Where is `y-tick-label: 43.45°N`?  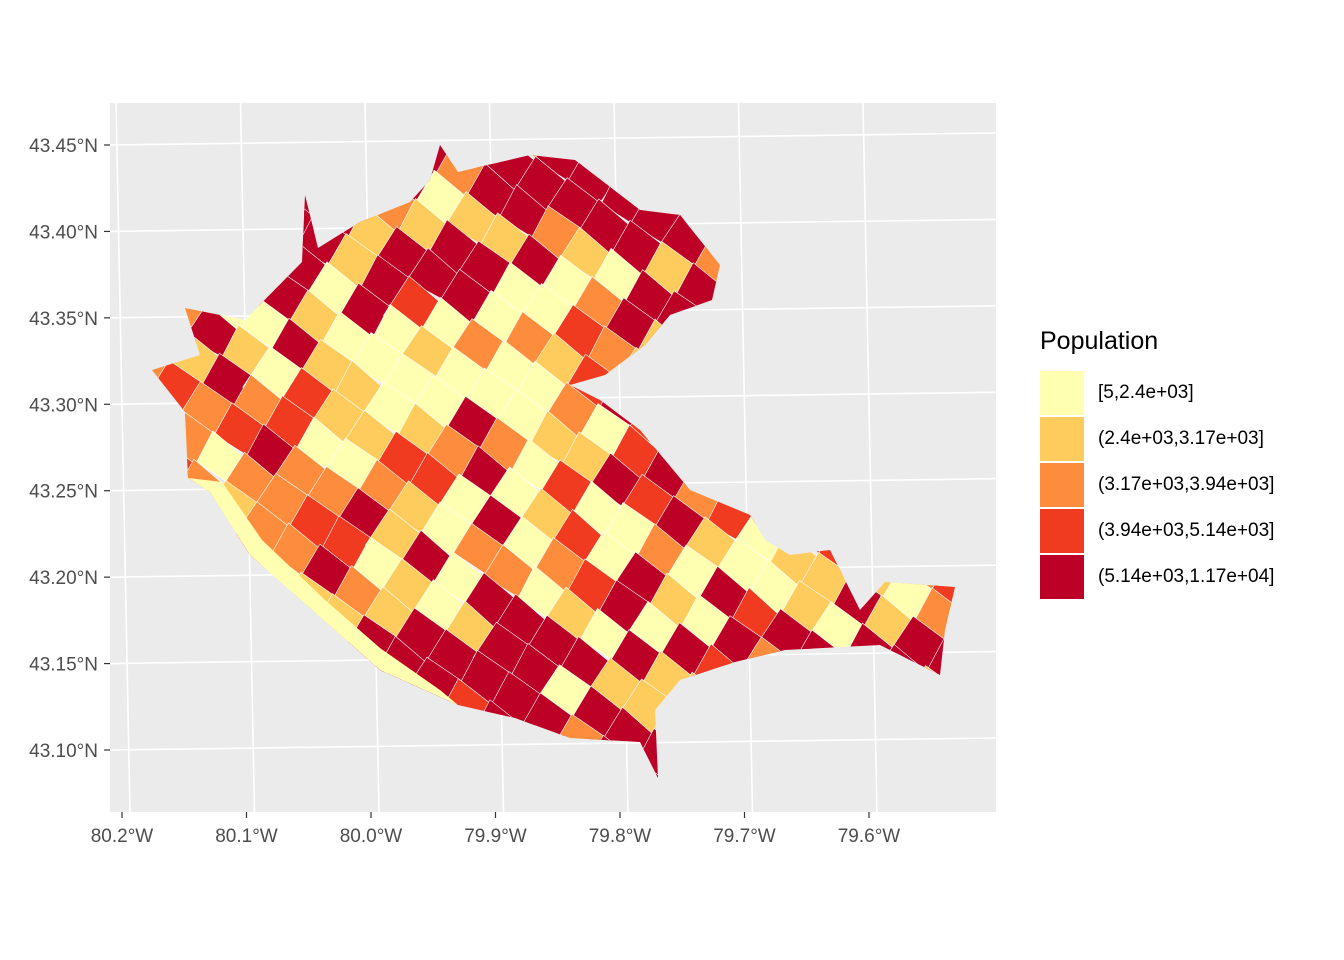
y-tick-label: 43.45°N is located at coordinates (63, 146).